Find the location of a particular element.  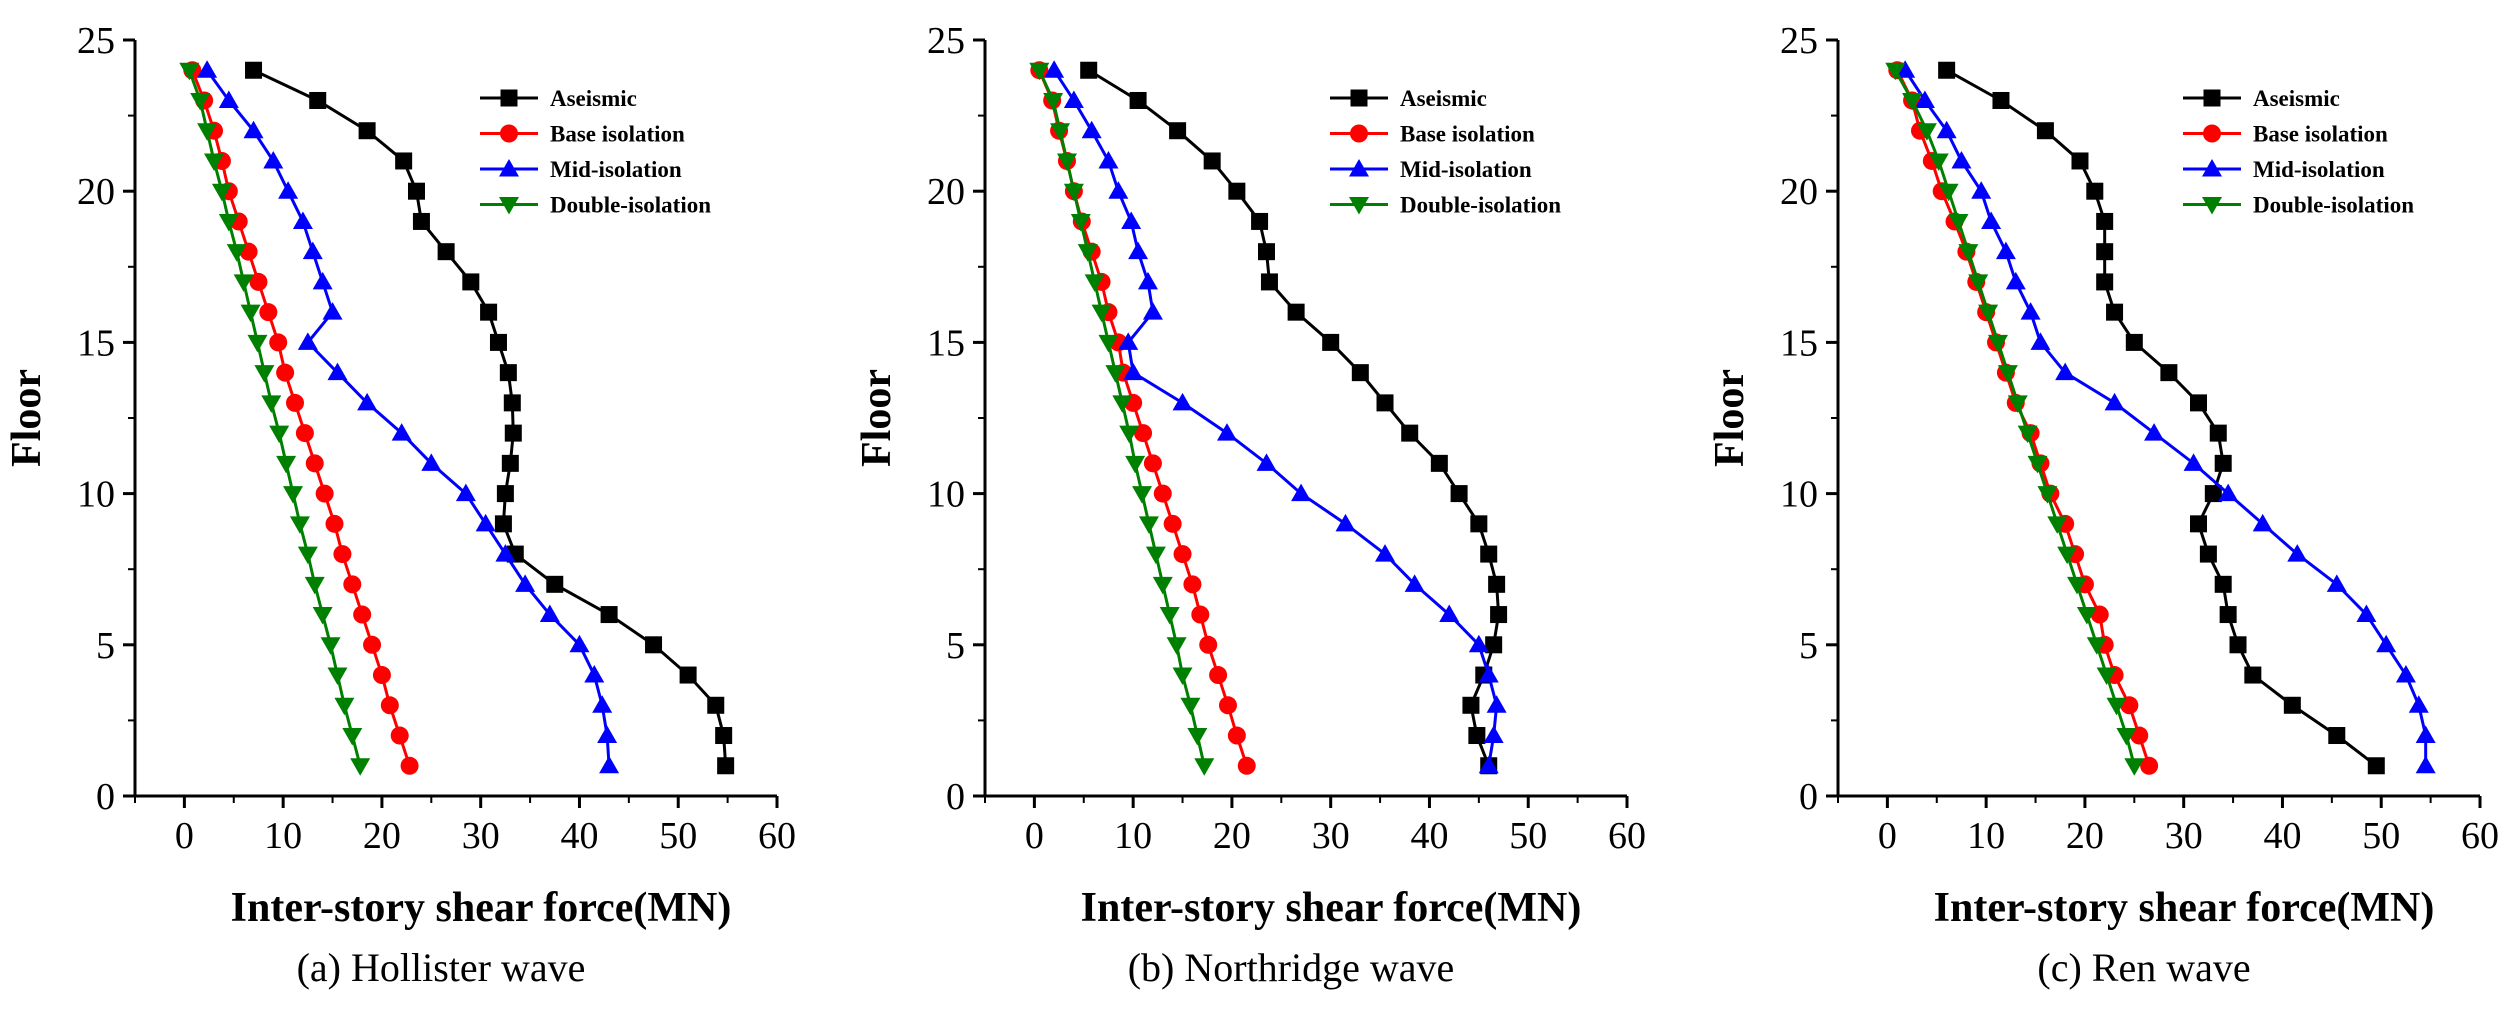

series-base-isolation is located at coordinates (1143, 418).